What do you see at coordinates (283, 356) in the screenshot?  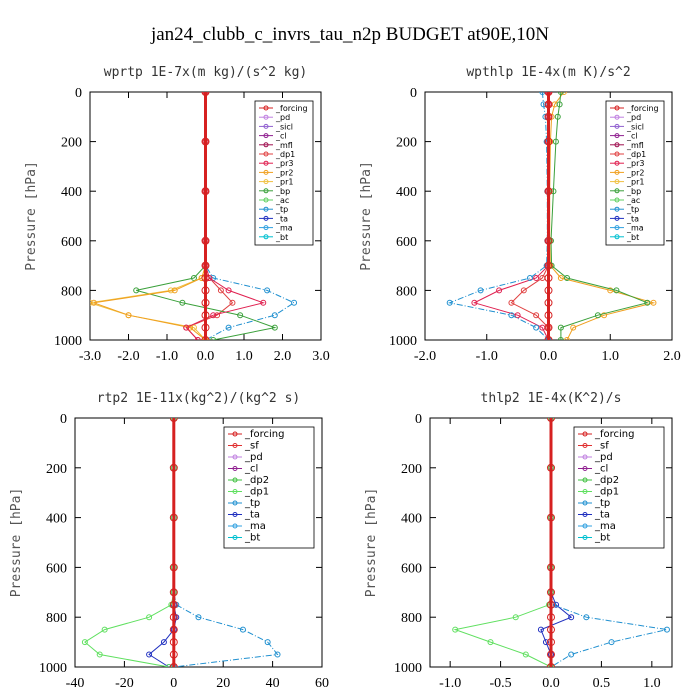 I see `x-tick-label: 2.0` at bounding box center [283, 356].